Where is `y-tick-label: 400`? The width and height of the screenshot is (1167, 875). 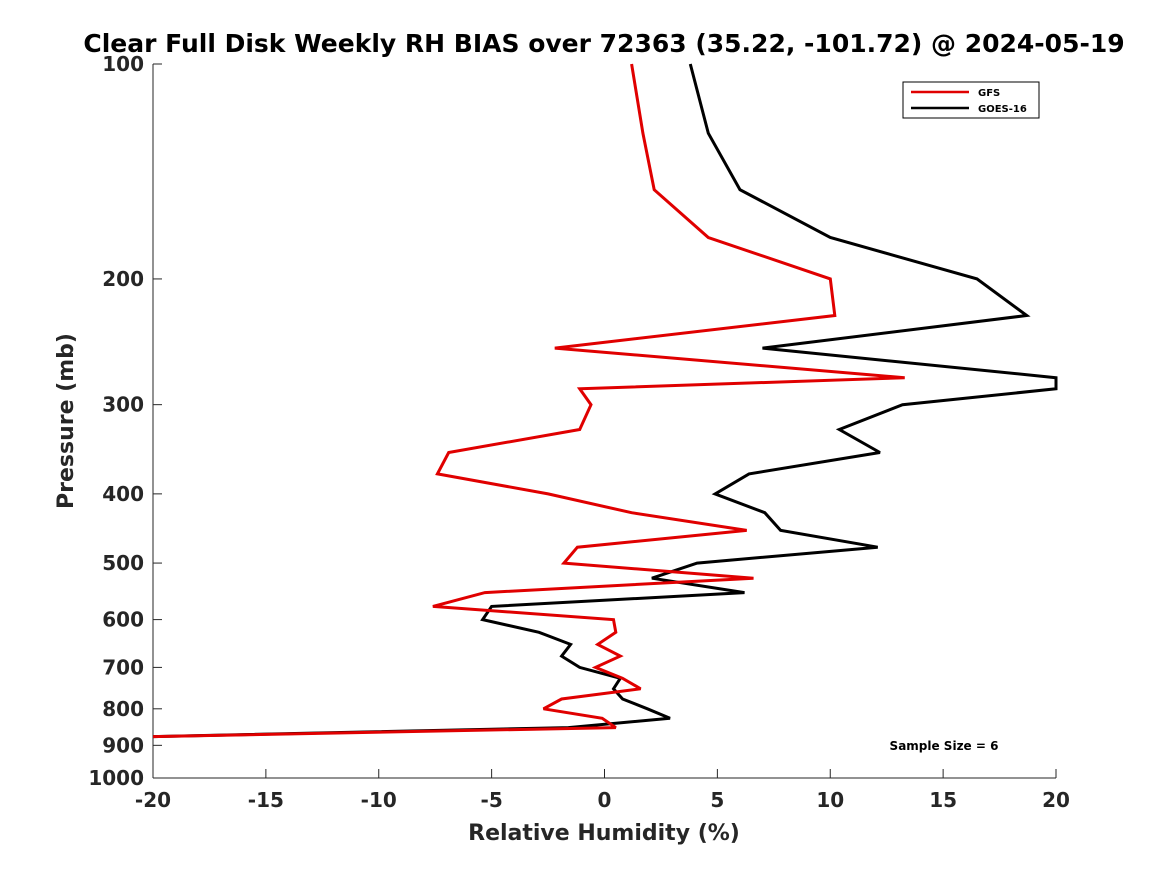 y-tick-label: 400 is located at coordinates (123, 494).